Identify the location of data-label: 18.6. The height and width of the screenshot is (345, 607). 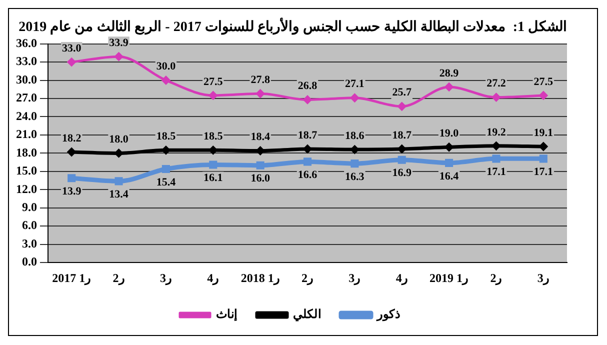
(355, 136).